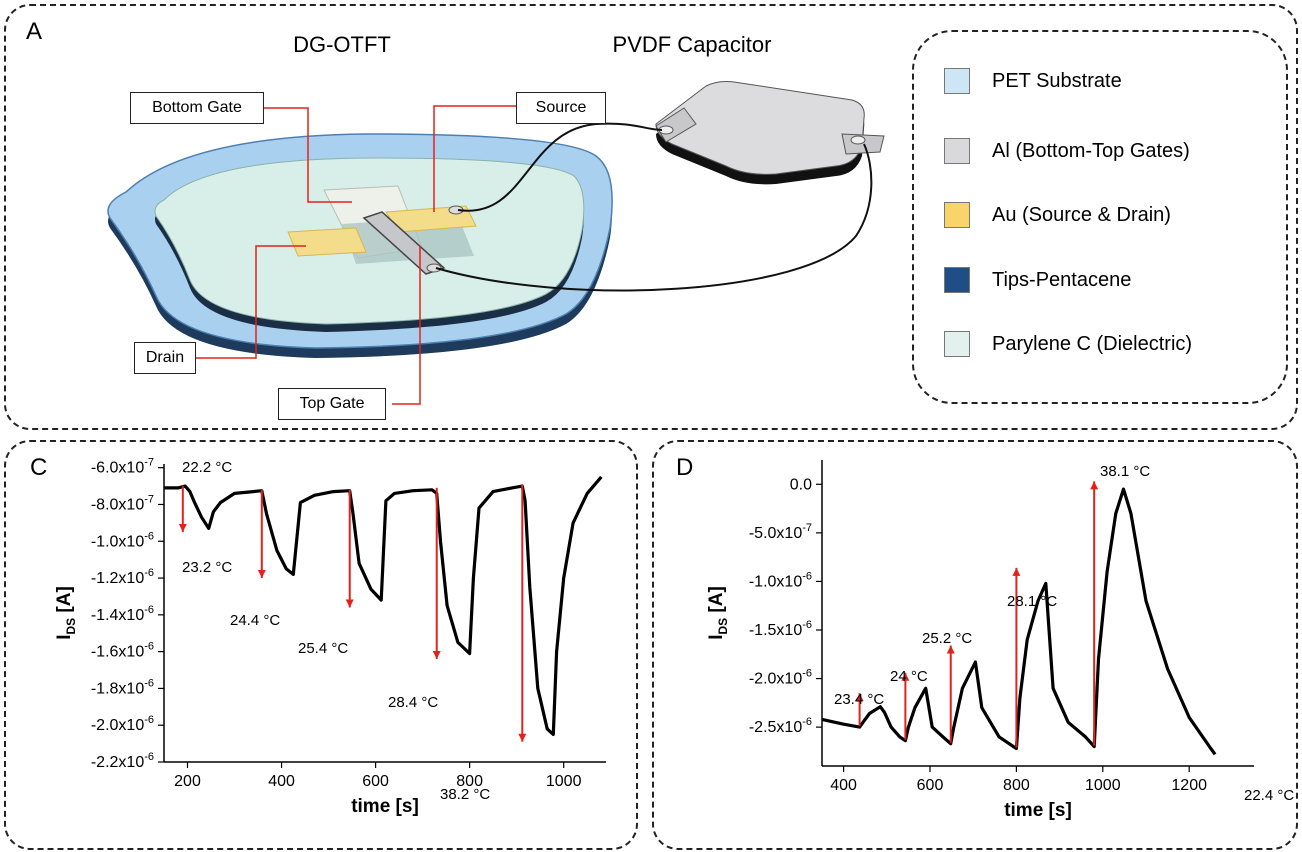 This screenshot has width=1302, height=852. I want to click on wire-gate-capacitor, so click(654, 217).